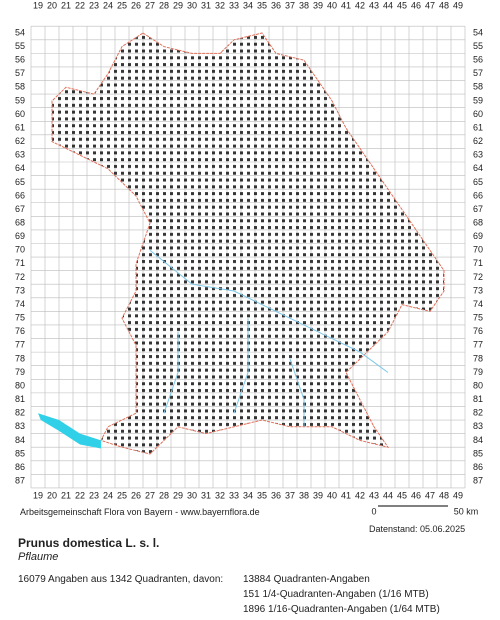 The width and height of the screenshot is (500, 620). Describe the element at coordinates (478, 277) in the screenshot. I see `row-label: 72` at that location.